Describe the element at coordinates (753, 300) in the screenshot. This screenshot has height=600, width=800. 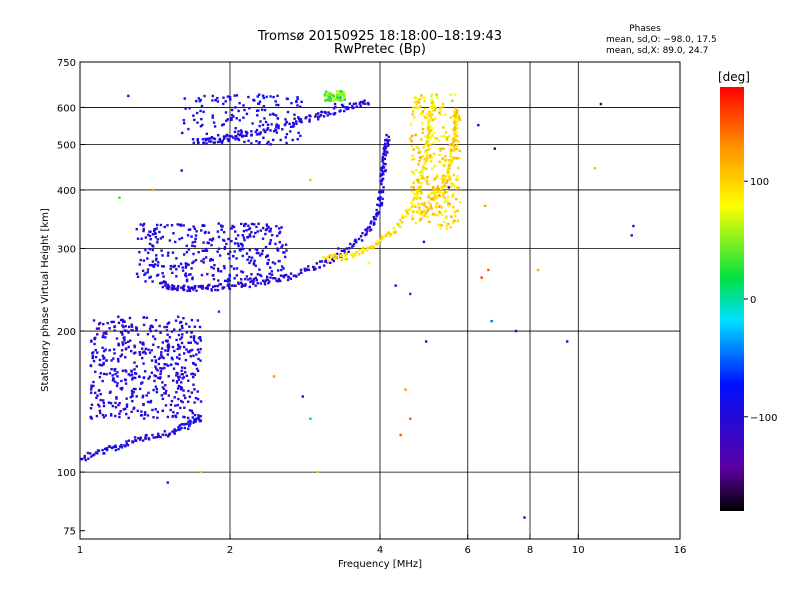
I see `colorbar-tick-label: 0` at that location.